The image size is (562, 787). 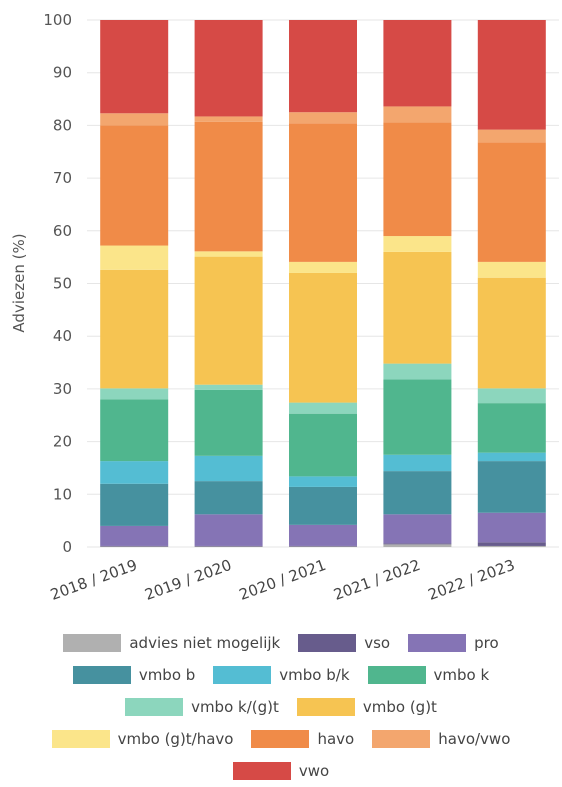 What do you see at coordinates (344, 643) in the screenshot?
I see `legend-item: vso` at bounding box center [344, 643].